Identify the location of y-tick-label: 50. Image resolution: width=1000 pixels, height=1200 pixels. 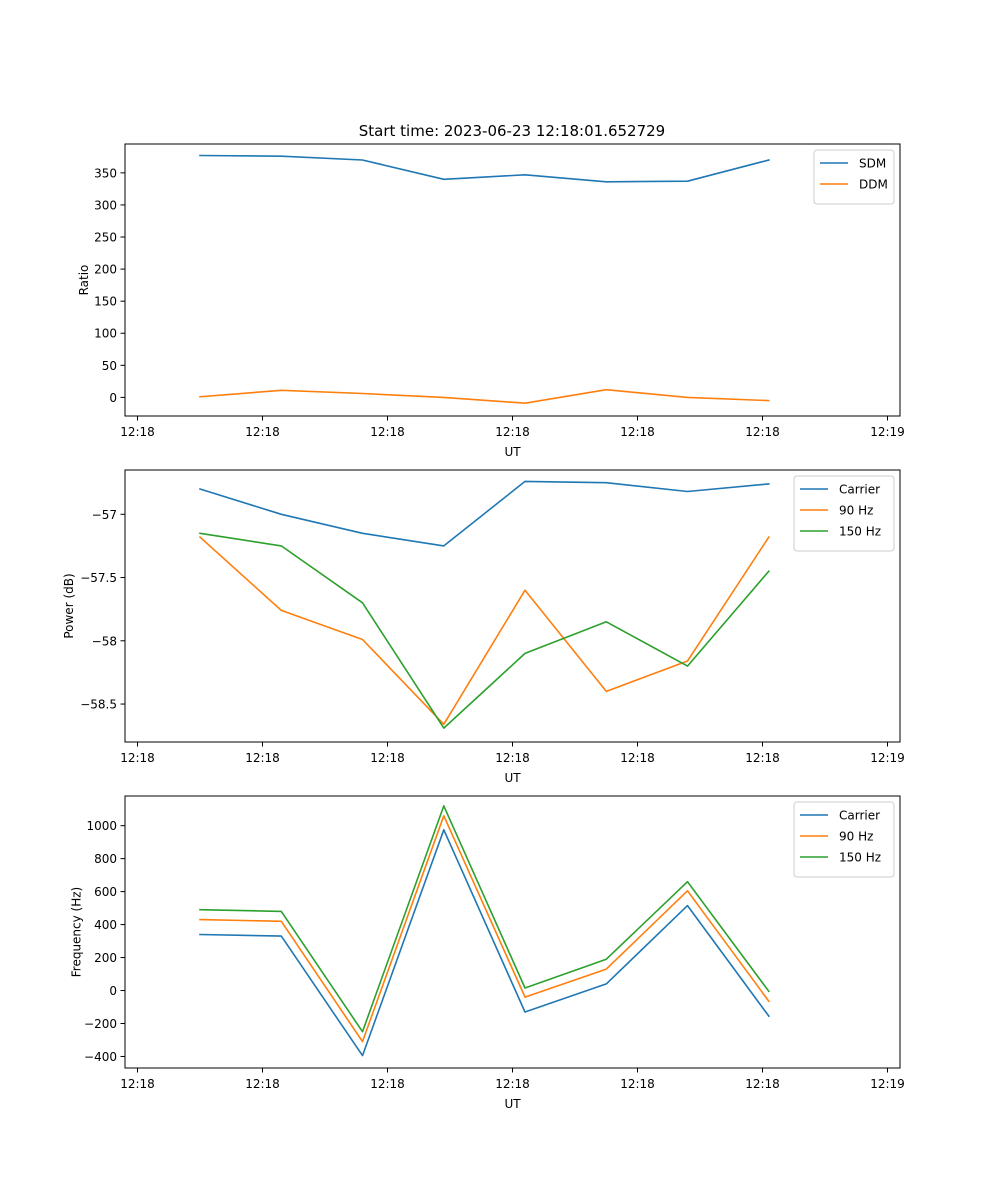
(109, 366).